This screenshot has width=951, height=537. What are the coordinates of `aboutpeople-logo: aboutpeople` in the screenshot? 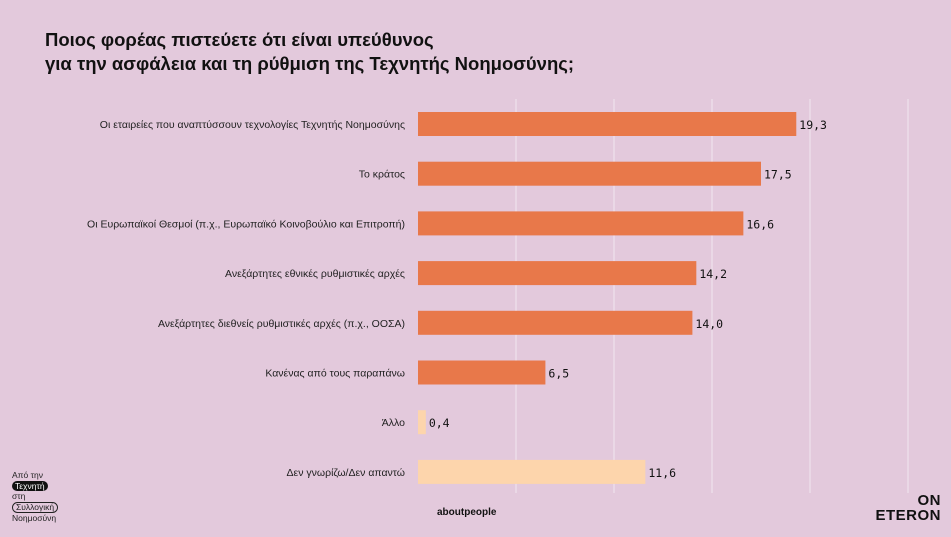 It's located at (467, 512).